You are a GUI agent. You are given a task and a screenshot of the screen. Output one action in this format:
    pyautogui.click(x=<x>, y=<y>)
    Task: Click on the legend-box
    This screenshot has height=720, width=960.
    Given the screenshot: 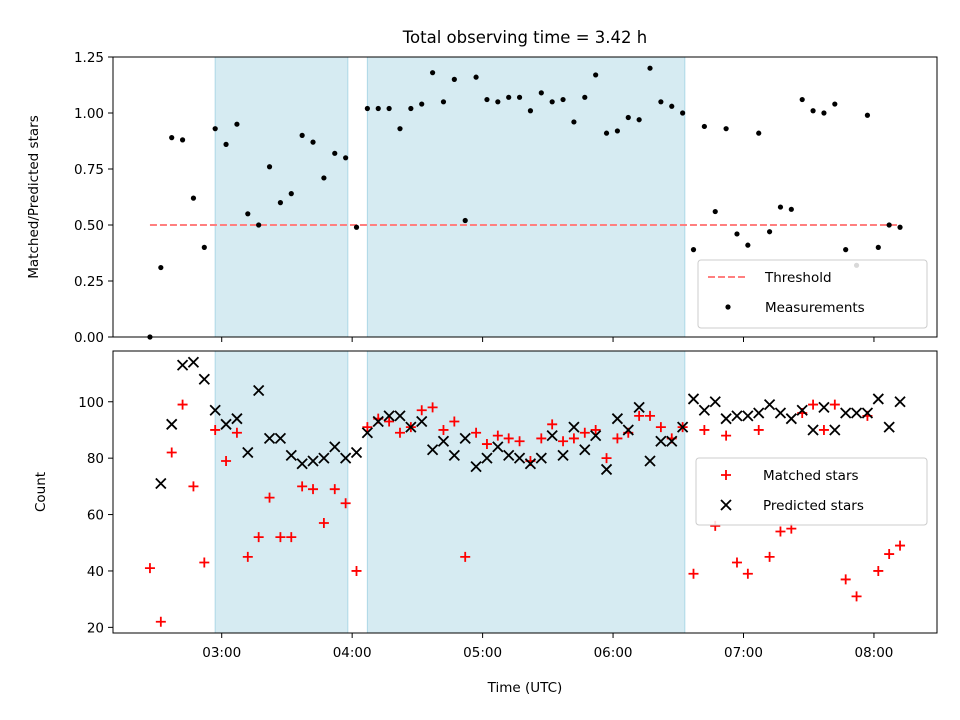 What is the action you would take?
    pyautogui.click(x=811, y=491)
    